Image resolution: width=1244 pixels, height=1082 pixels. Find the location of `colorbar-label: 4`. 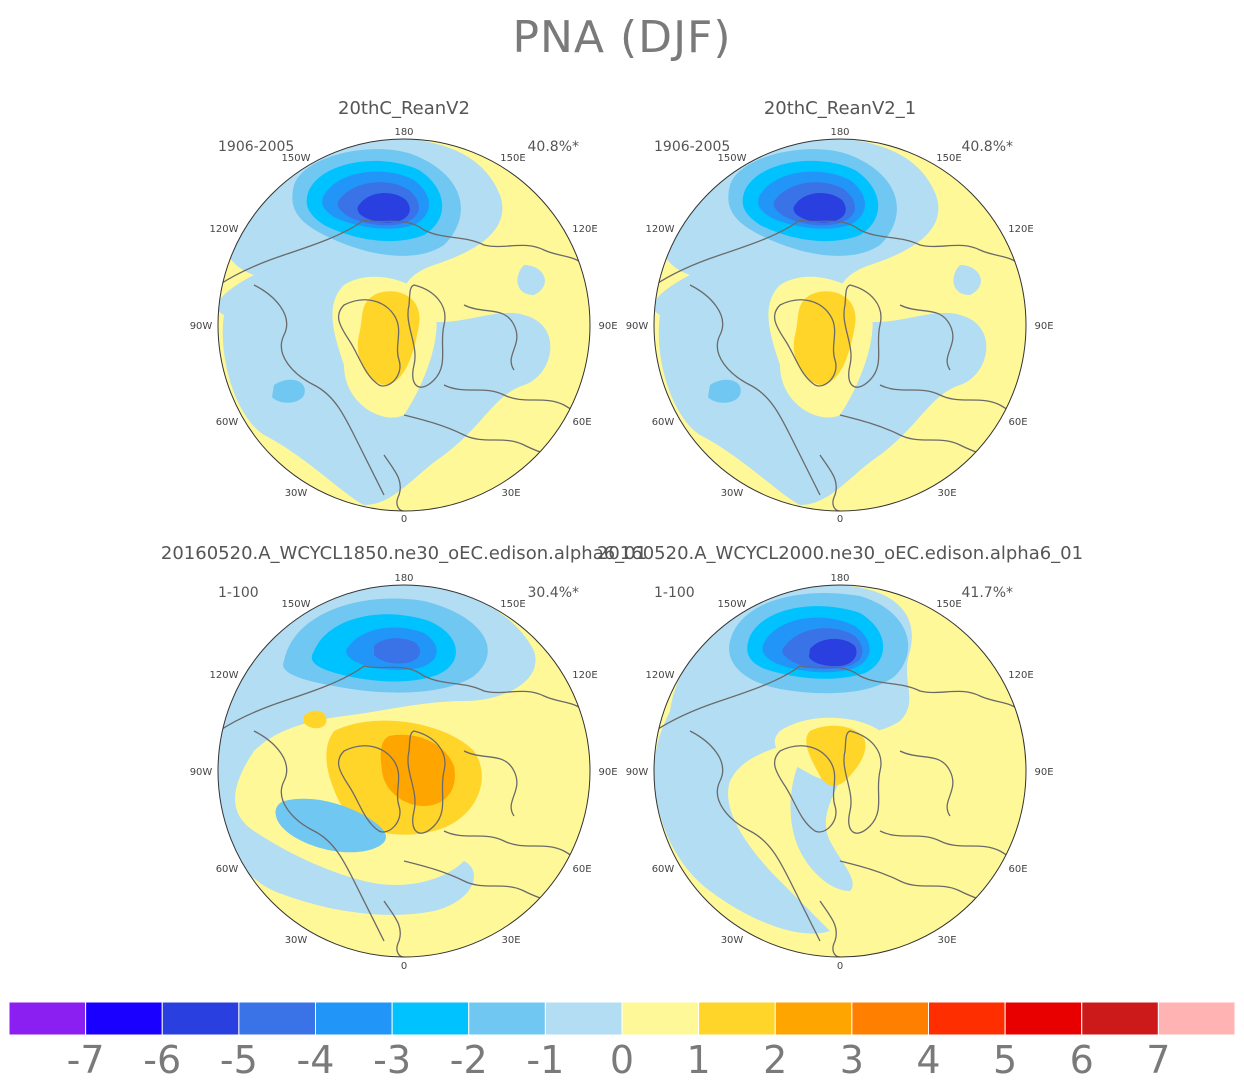

colorbar-label: 4 is located at coordinates (928, 1060).